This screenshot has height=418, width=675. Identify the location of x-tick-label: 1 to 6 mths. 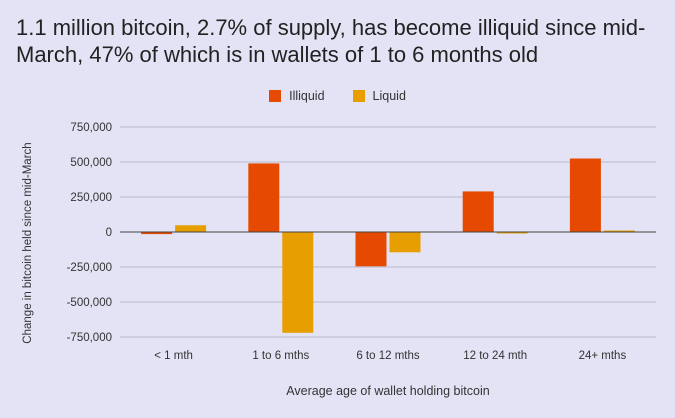
(280, 356).